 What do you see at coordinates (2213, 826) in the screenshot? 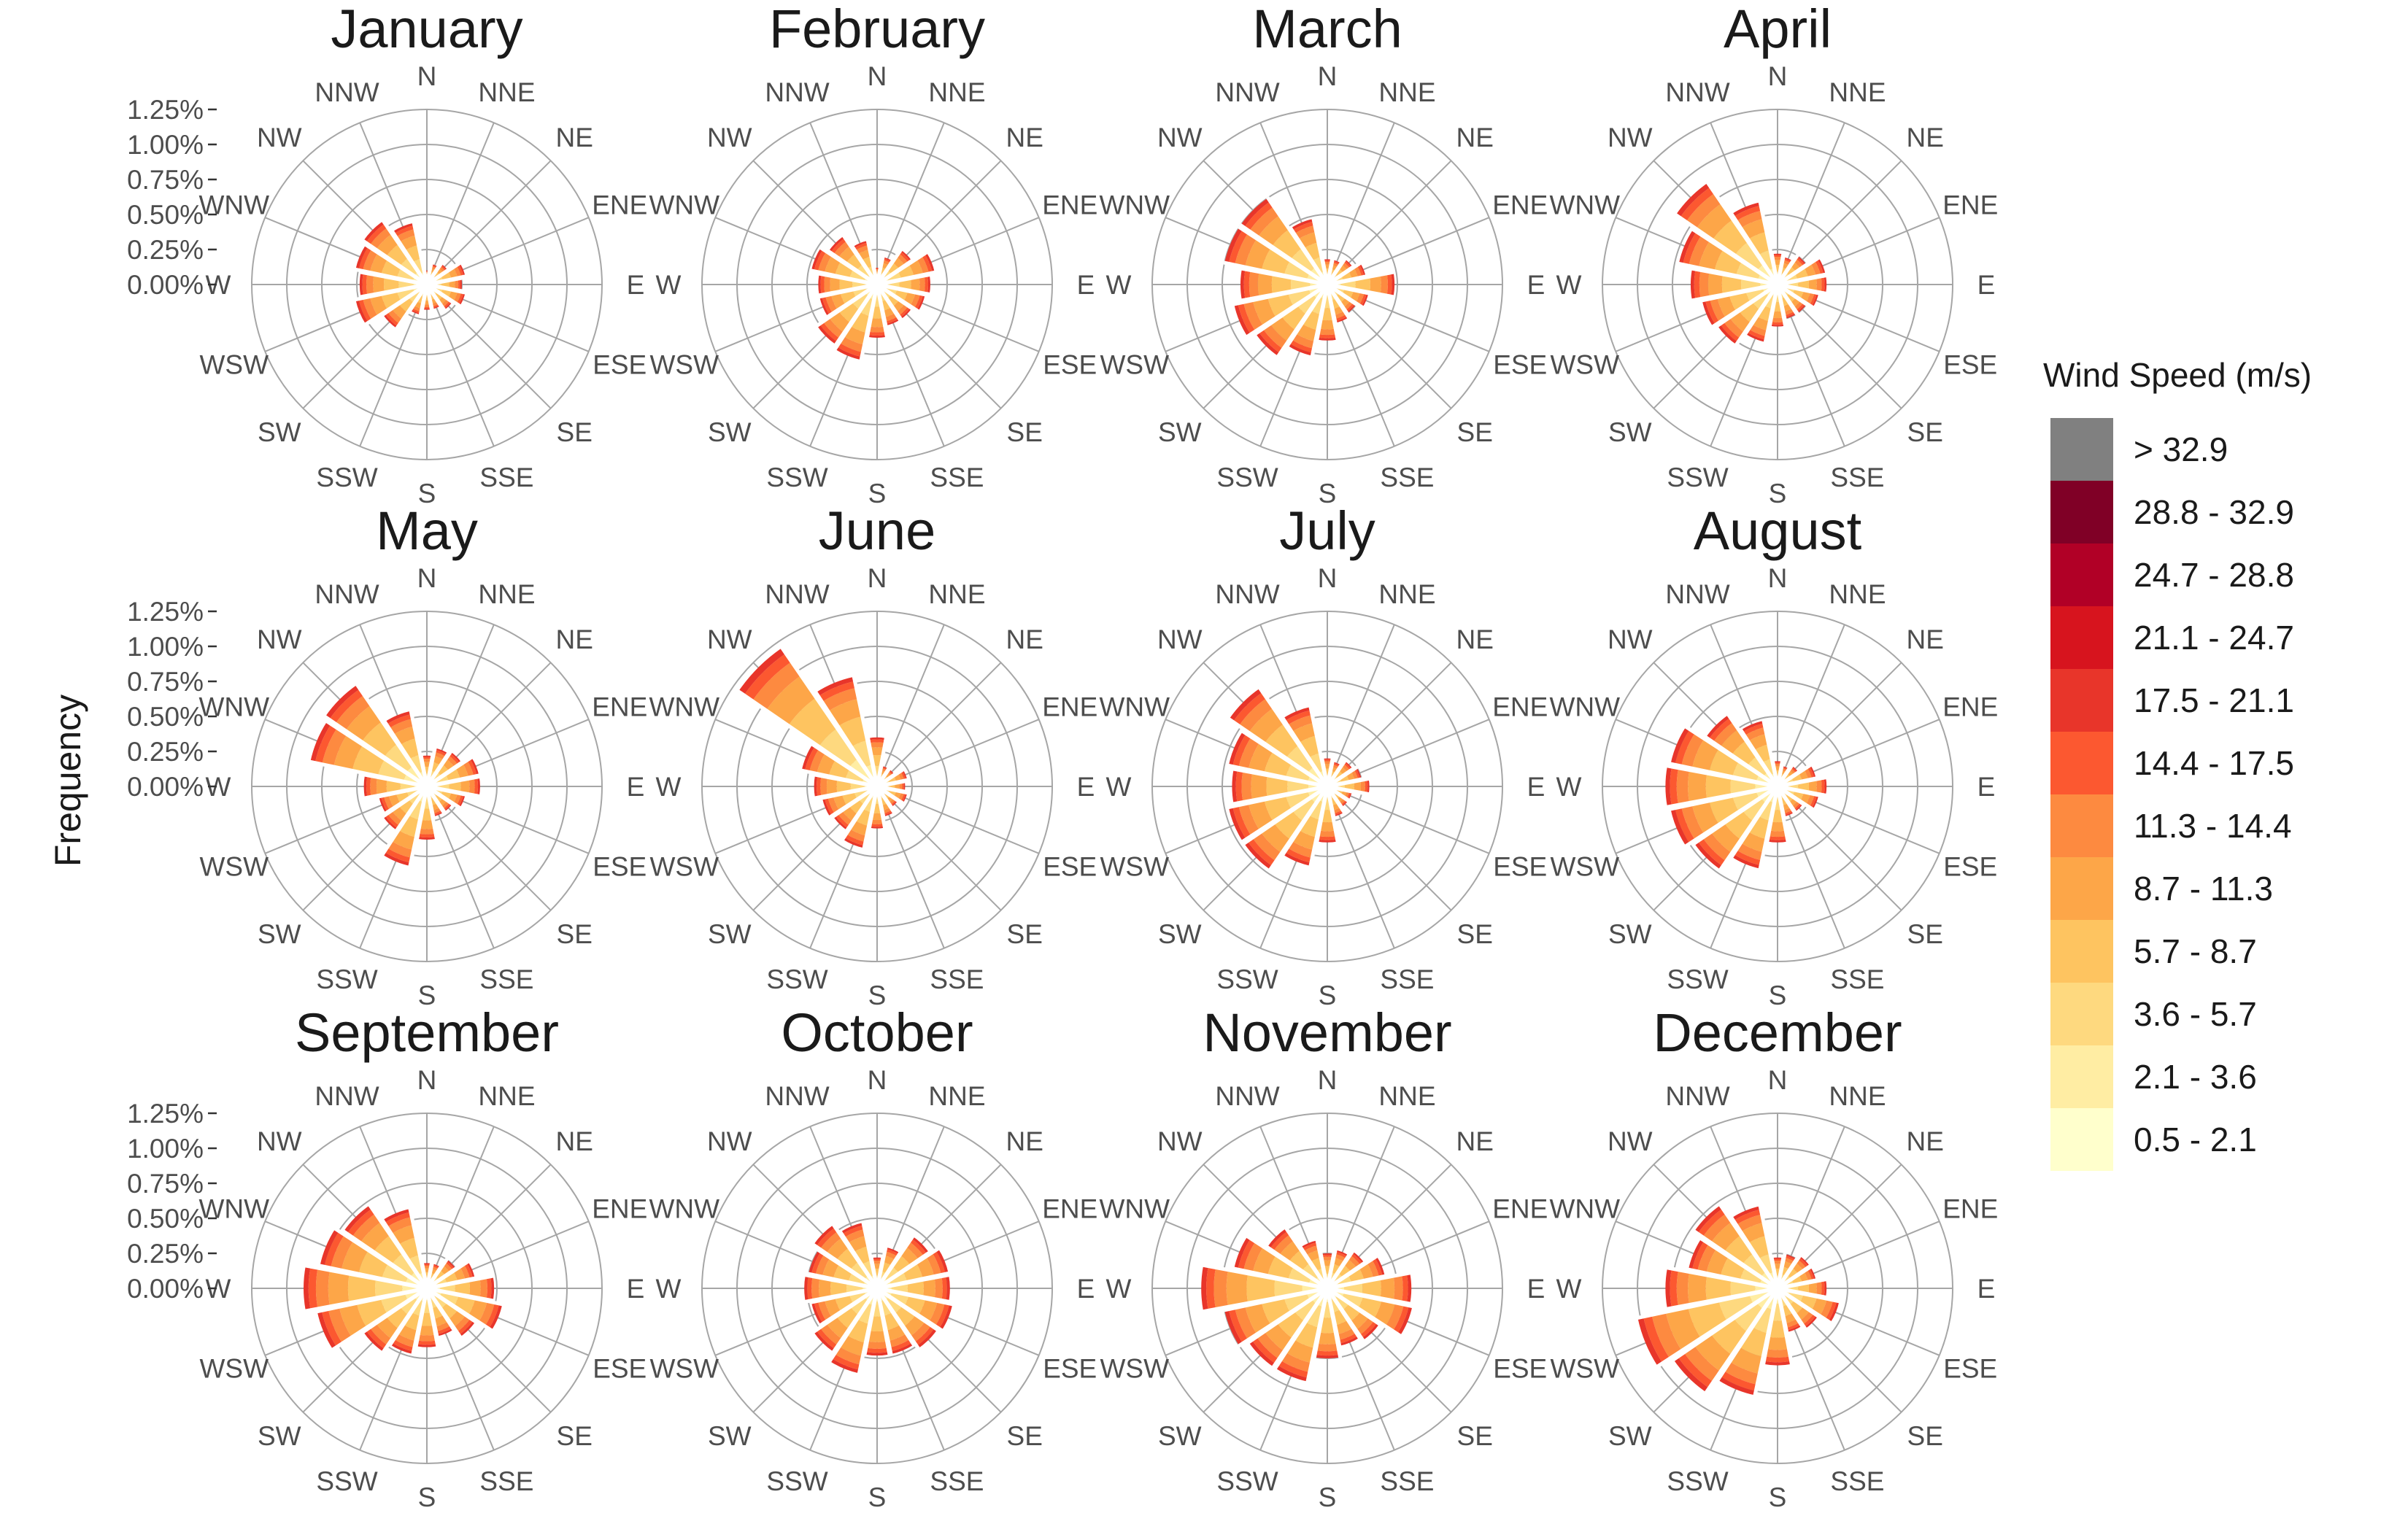
I see `legend-label: 11.3 - 14.4` at bounding box center [2213, 826].